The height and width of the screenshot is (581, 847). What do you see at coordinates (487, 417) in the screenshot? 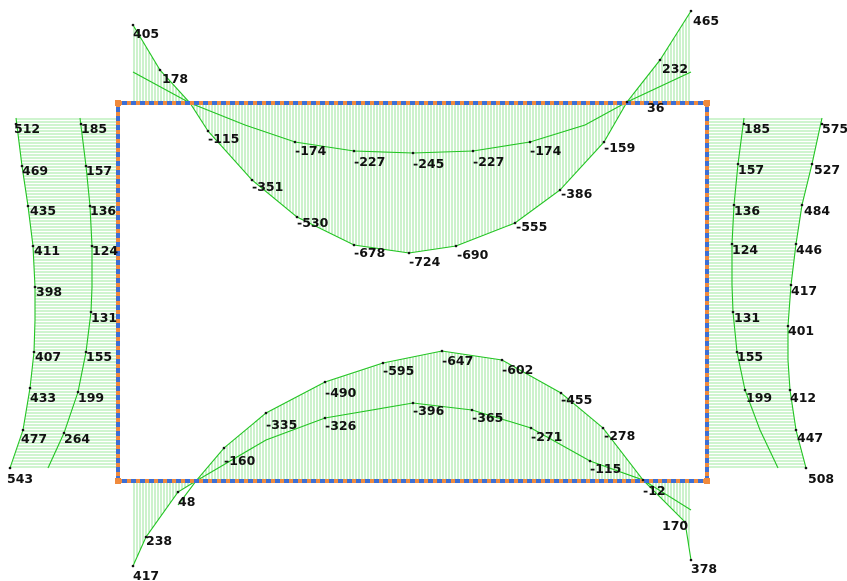
I see `value-label: -365` at bounding box center [487, 417].